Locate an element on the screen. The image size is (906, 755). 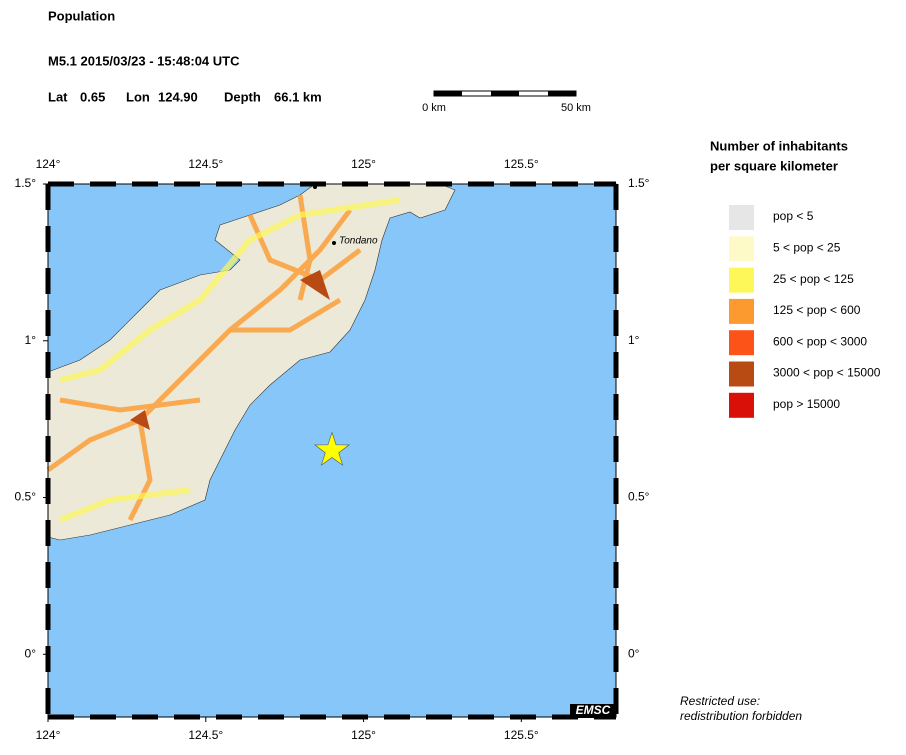
y-tick-label-left: 1° is located at coordinates (31, 340).